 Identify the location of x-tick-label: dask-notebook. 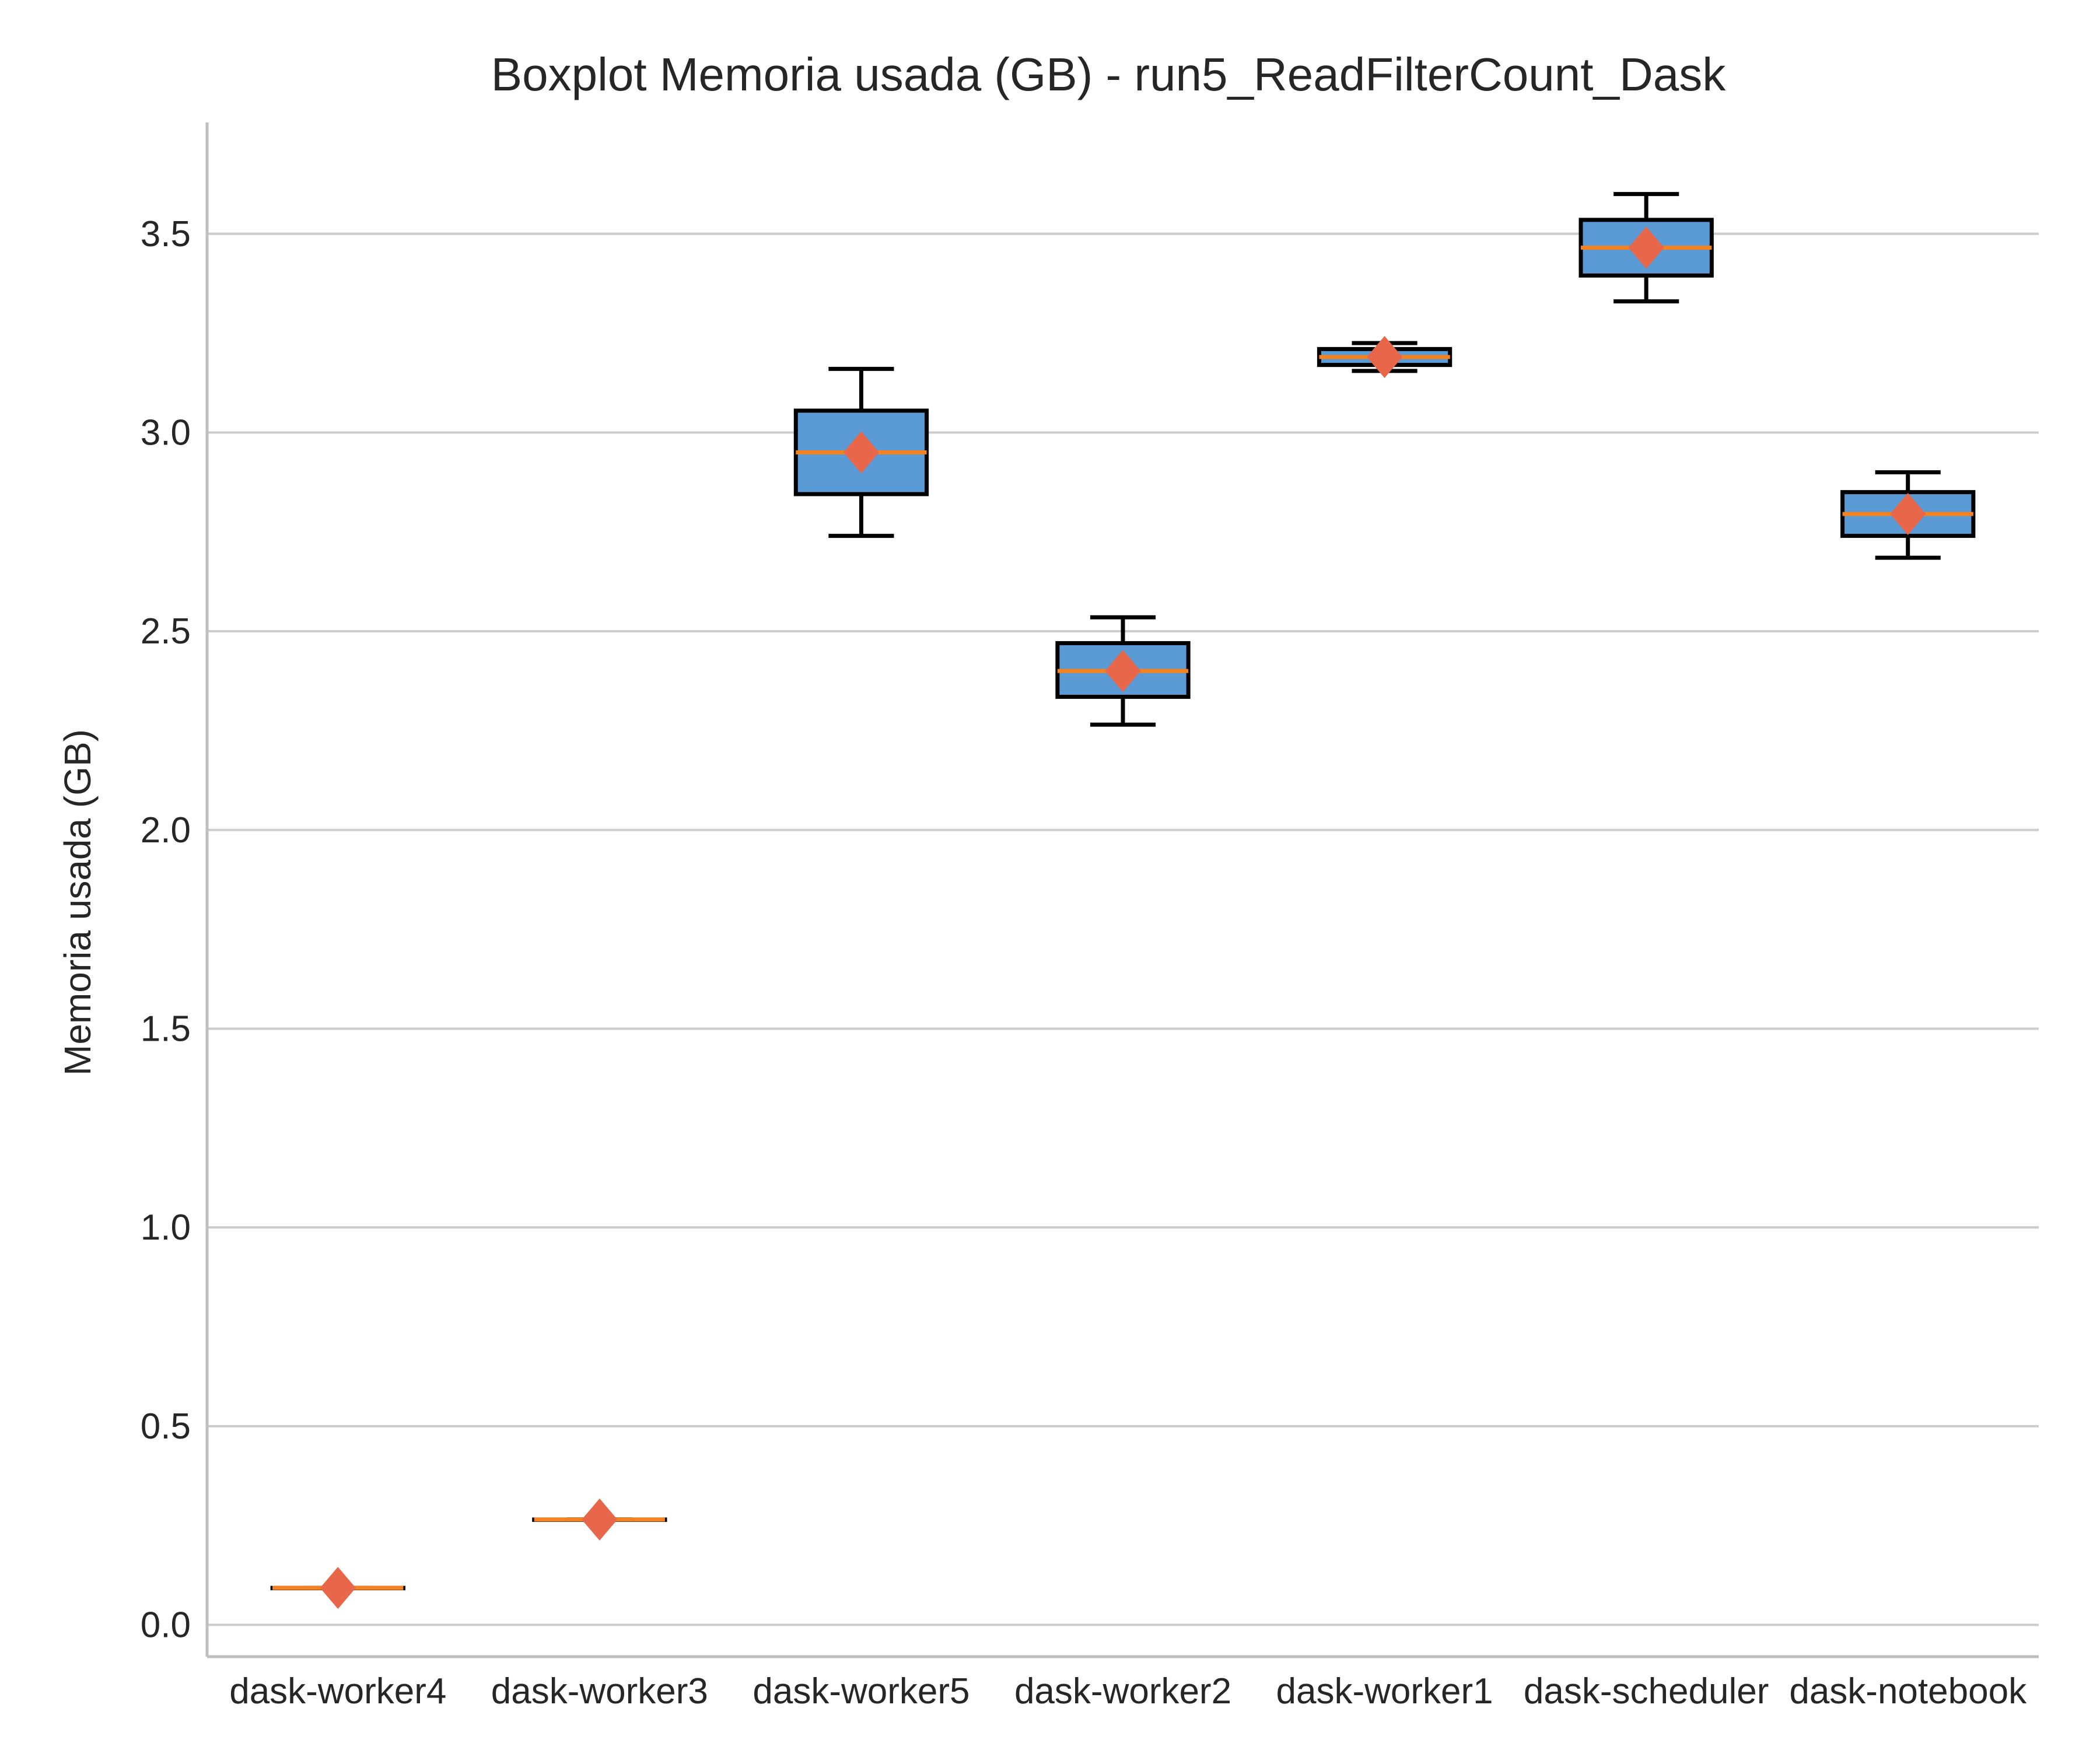
(1908, 1692).